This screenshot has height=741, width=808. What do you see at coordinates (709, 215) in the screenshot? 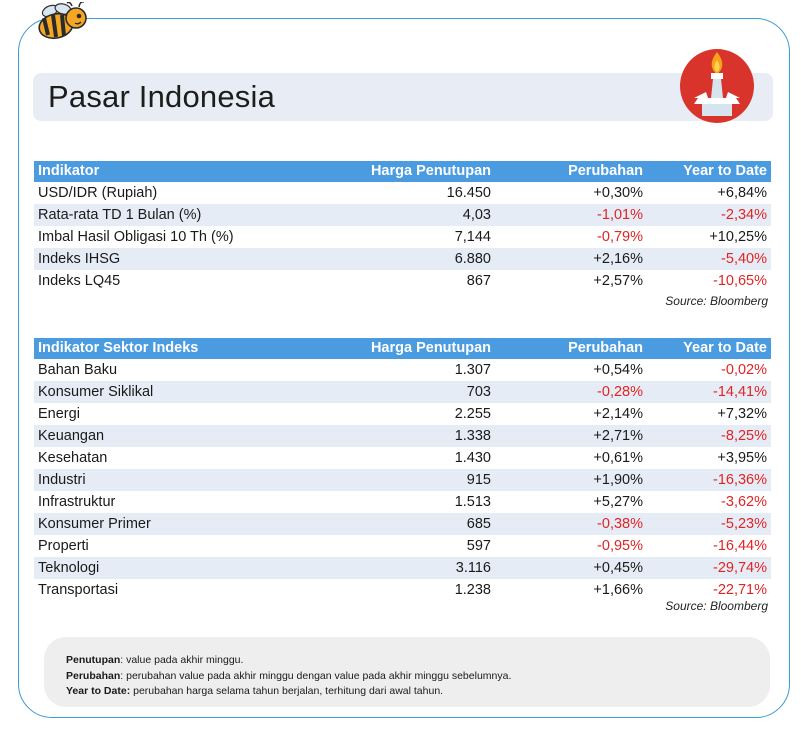
I see `cell-ytd: -2,34%` at bounding box center [709, 215].